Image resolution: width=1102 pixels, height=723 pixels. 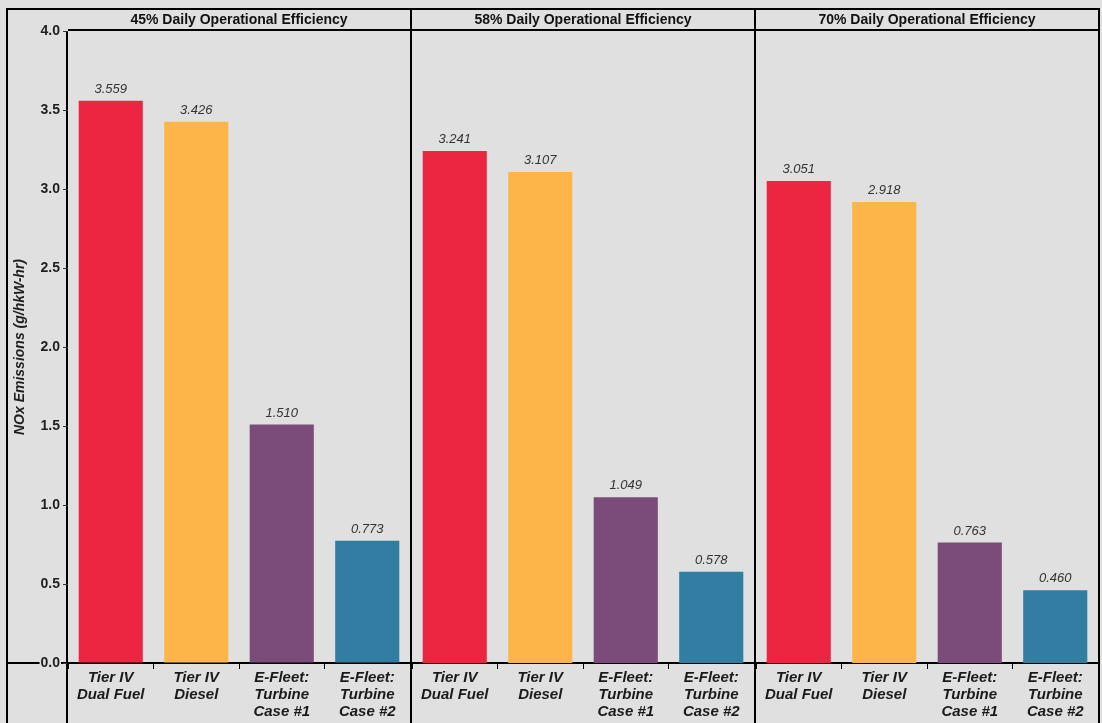 I want to click on data-label: 0.773, so click(x=367, y=528).